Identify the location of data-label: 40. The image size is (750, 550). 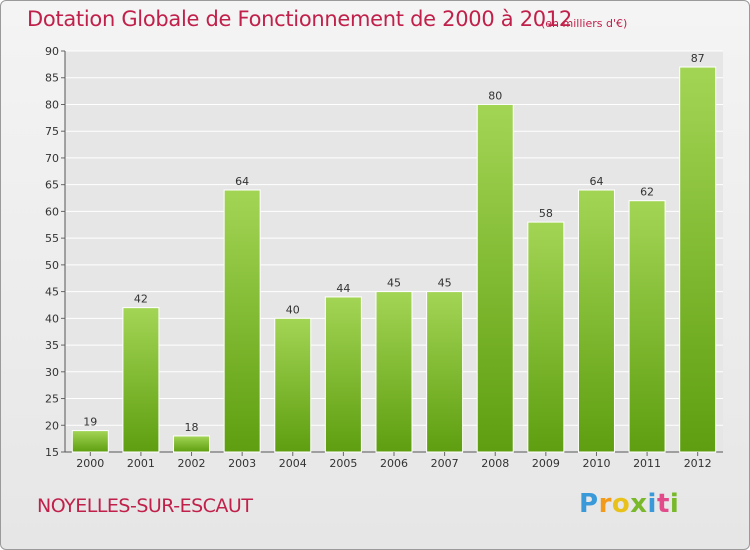
(293, 309).